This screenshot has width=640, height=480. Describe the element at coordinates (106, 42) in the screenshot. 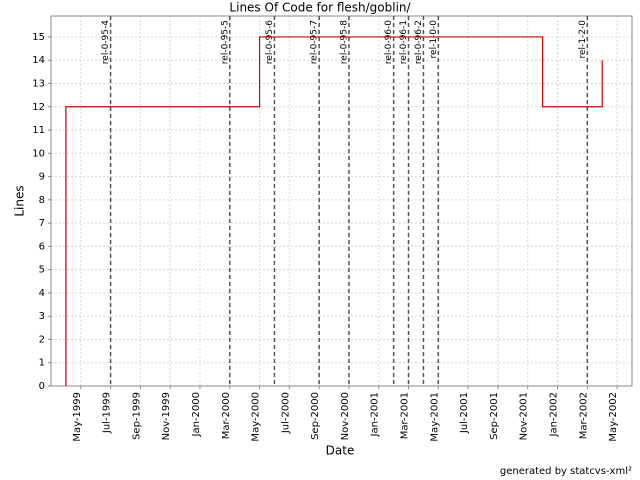

I see `release-label: rel-0-95-4` at that location.